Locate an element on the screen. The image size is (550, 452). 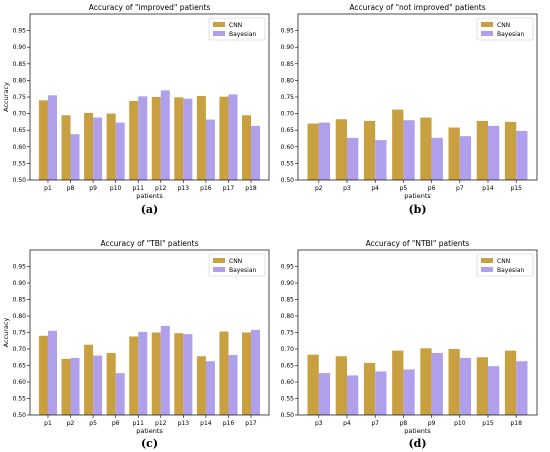
x-tick-label: p9 is located at coordinates (432, 423).